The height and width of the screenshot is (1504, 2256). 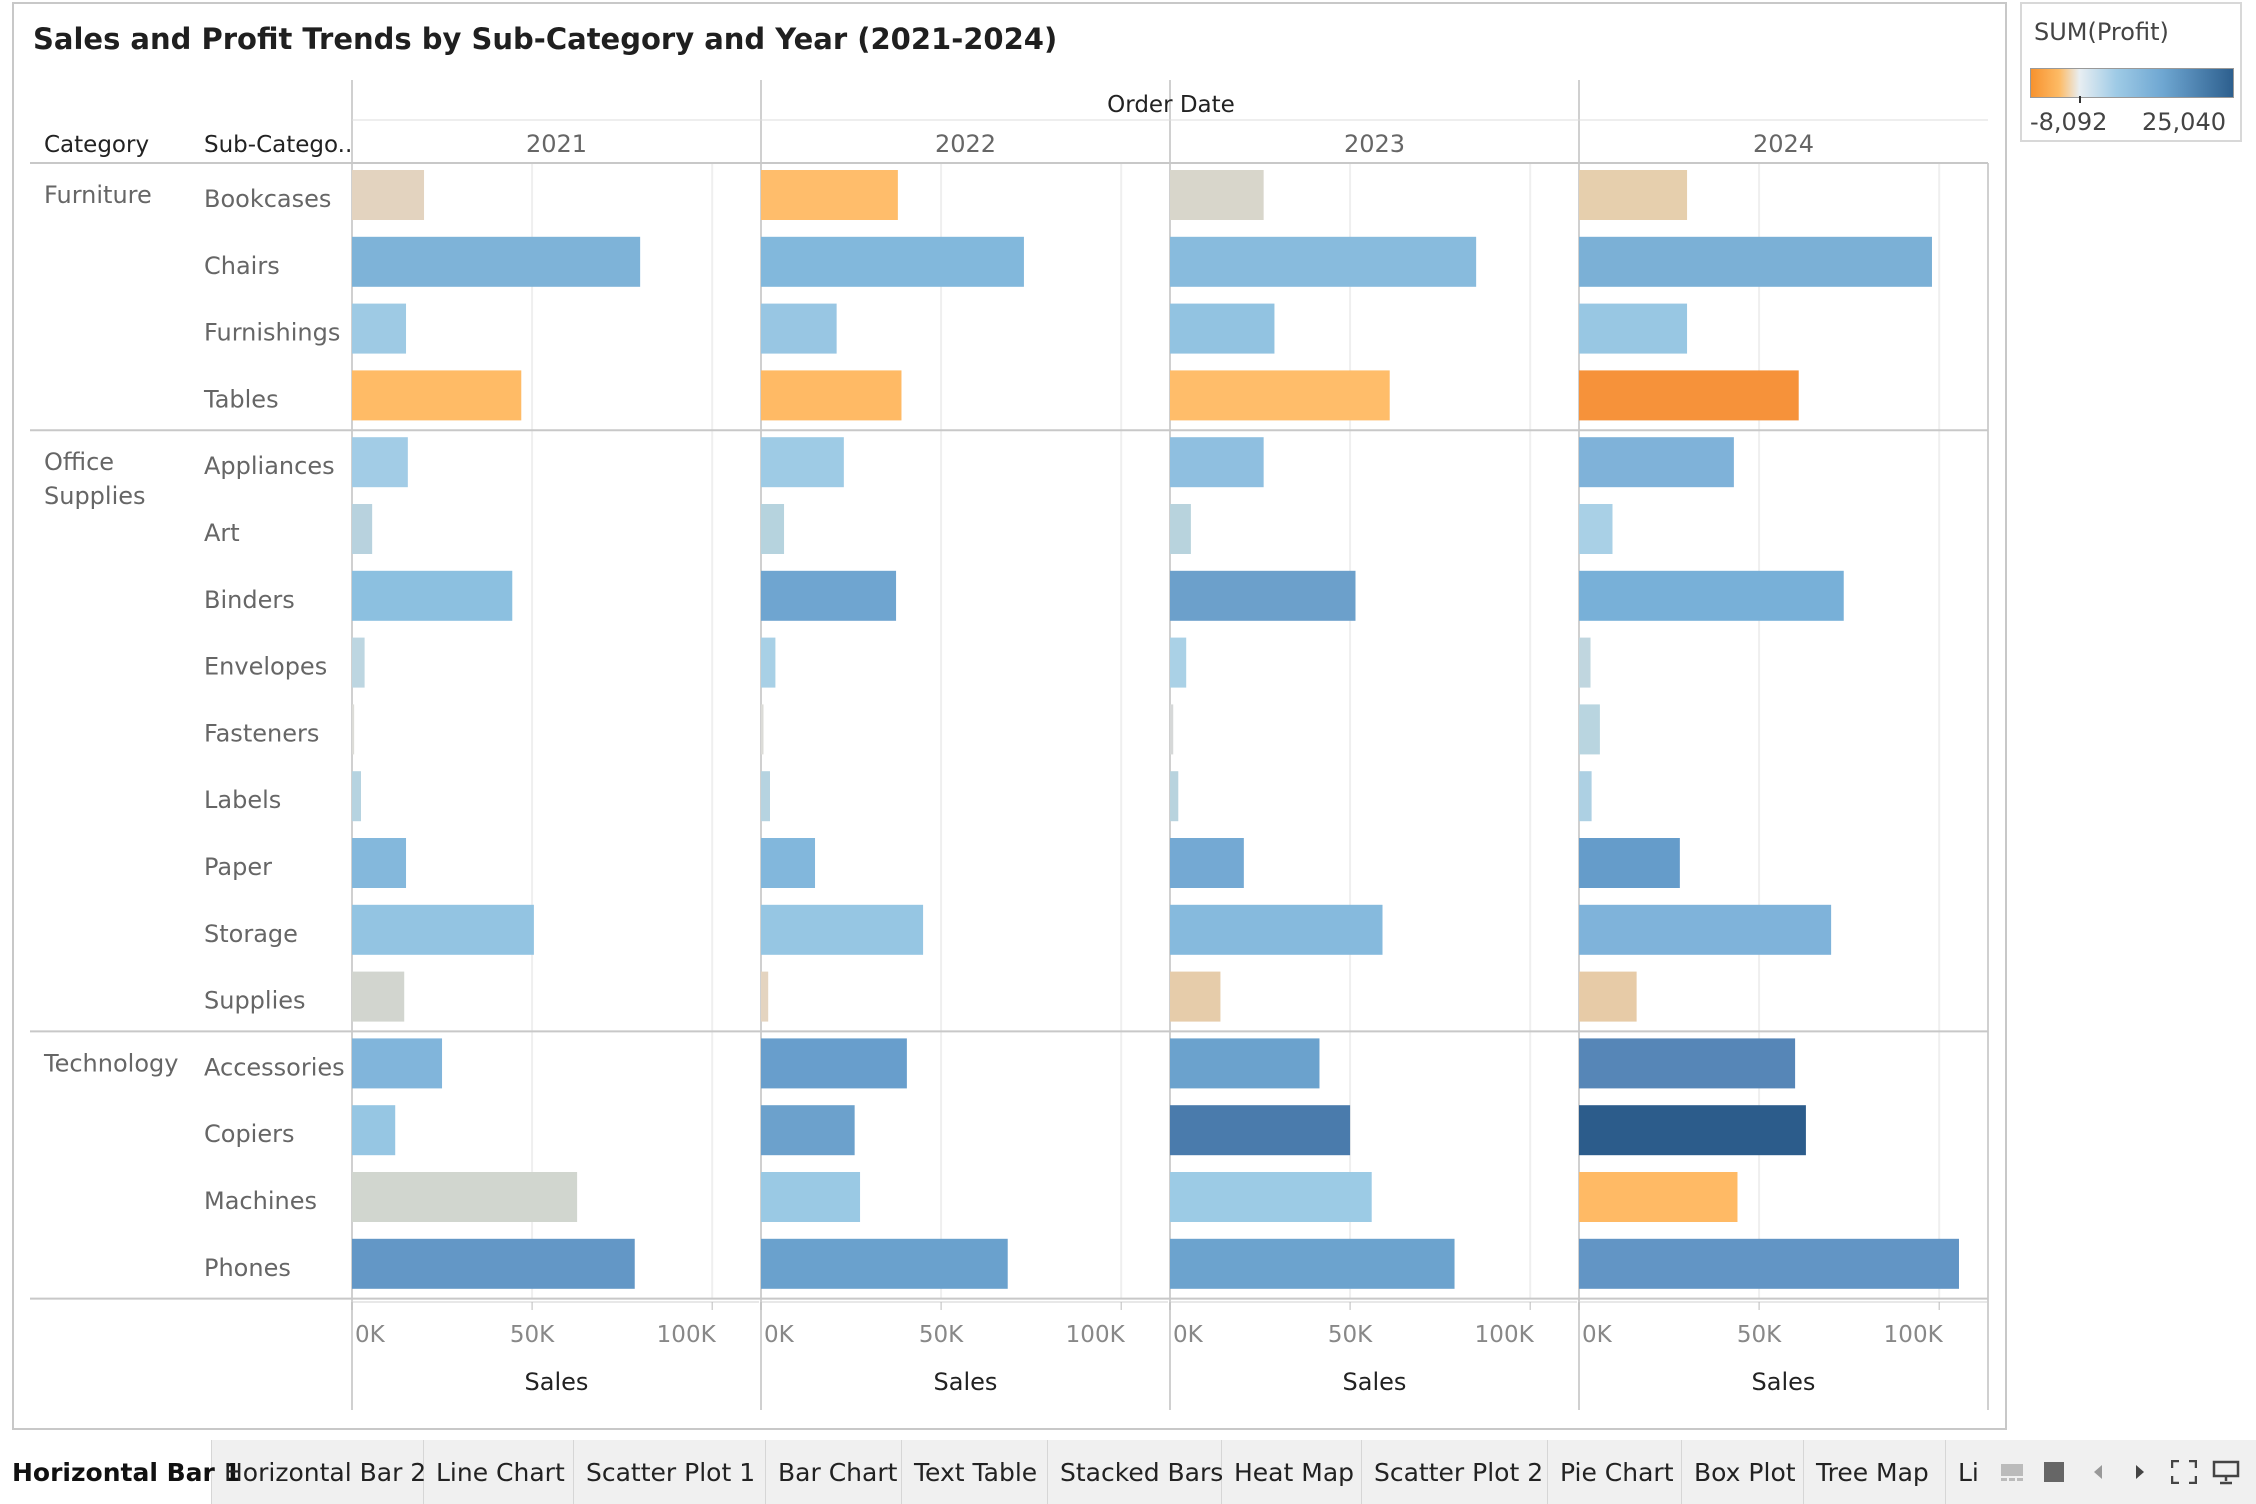 What do you see at coordinates (1374, 144) in the screenshot?
I see `year-header-2023: 2023` at bounding box center [1374, 144].